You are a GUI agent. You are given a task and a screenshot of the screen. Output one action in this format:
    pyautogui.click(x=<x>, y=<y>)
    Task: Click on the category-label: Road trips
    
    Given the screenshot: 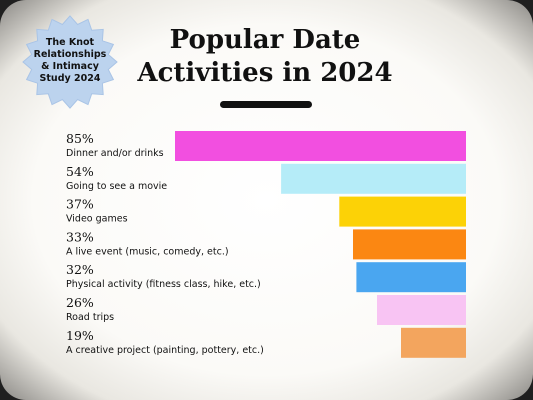 What is the action you would take?
    pyautogui.click(x=90, y=317)
    